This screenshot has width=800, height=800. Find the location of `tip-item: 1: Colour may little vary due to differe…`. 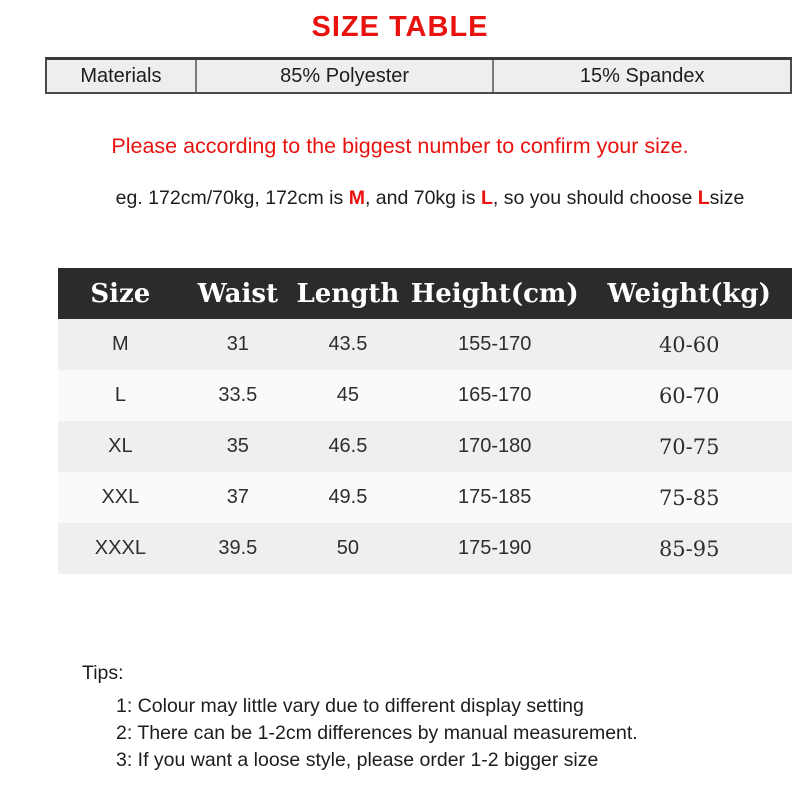

tip-item: 1: Colour may little vary due to differe… is located at coordinates (350, 706).